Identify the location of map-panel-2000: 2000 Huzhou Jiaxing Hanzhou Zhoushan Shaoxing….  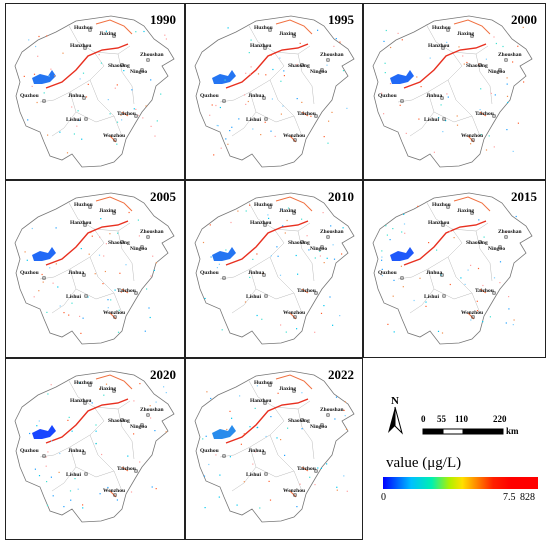
(454, 91).